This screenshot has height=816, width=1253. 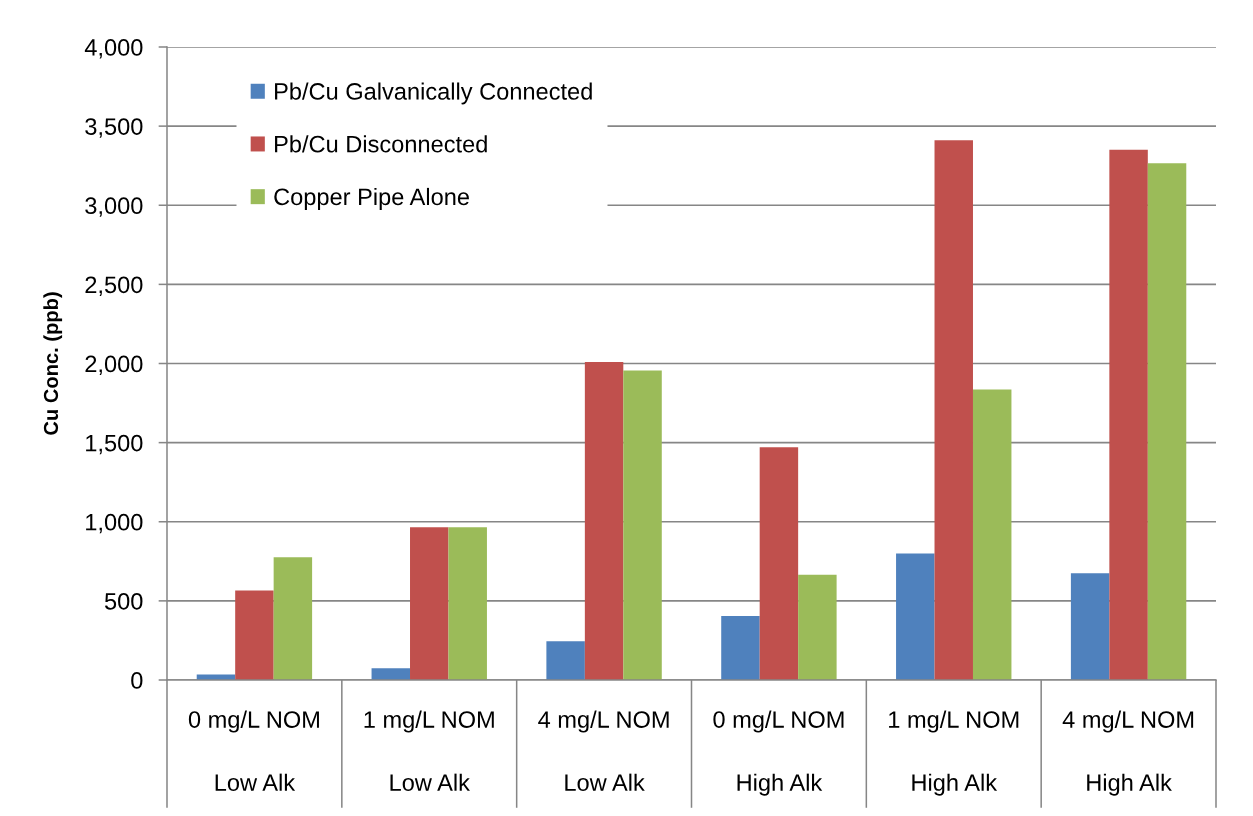 I want to click on y-tick-label: 2,500, so click(x=114, y=286).